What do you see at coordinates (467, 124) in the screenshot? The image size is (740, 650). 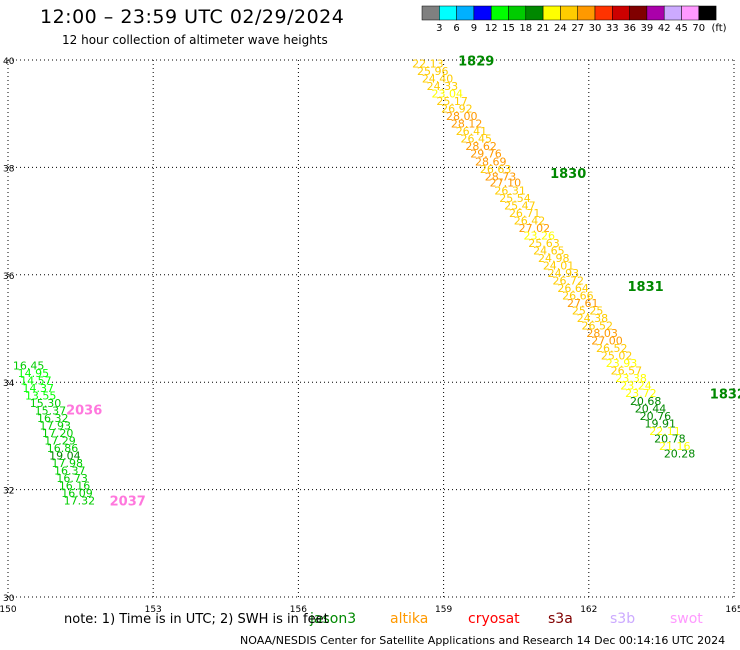 I see `wave-height-point: 28.12` at bounding box center [467, 124].